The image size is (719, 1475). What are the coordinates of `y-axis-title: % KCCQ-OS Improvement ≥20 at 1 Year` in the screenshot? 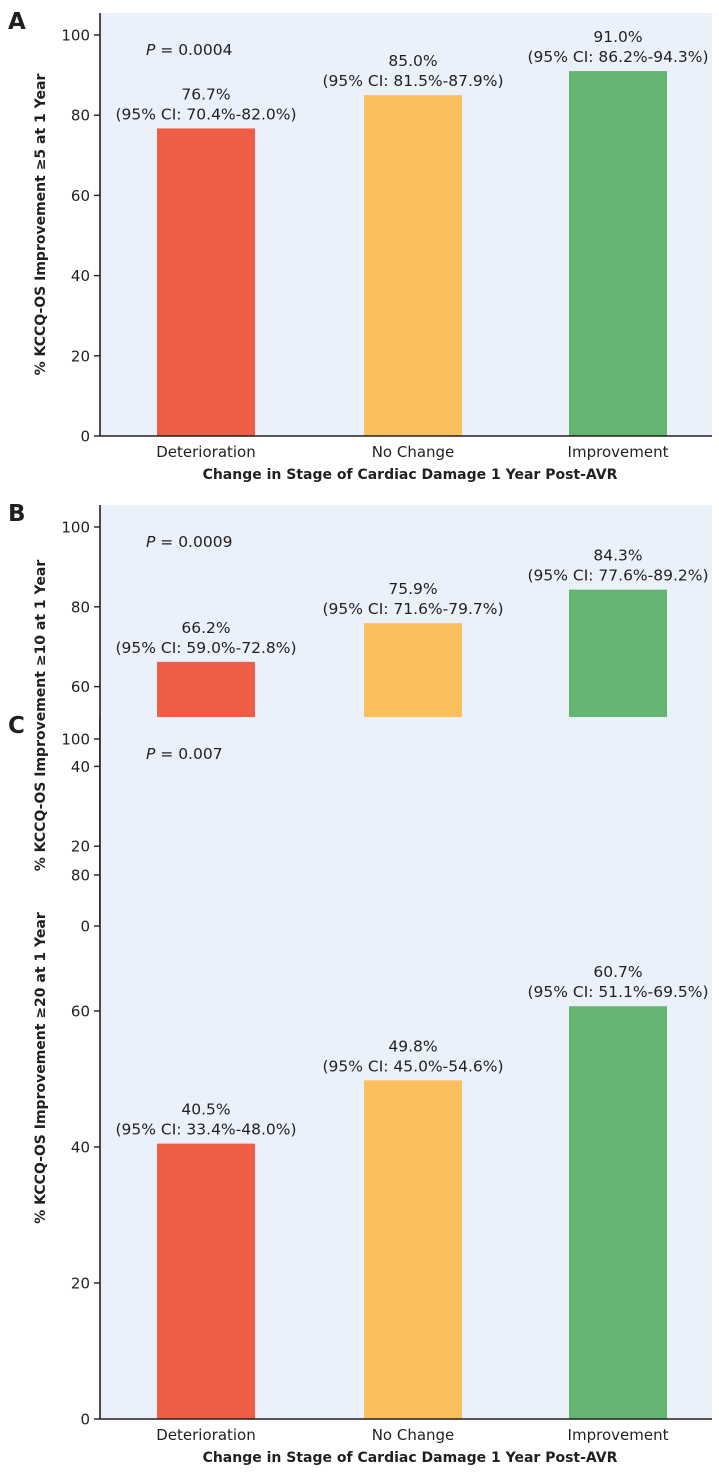 It's located at (41, 1068).